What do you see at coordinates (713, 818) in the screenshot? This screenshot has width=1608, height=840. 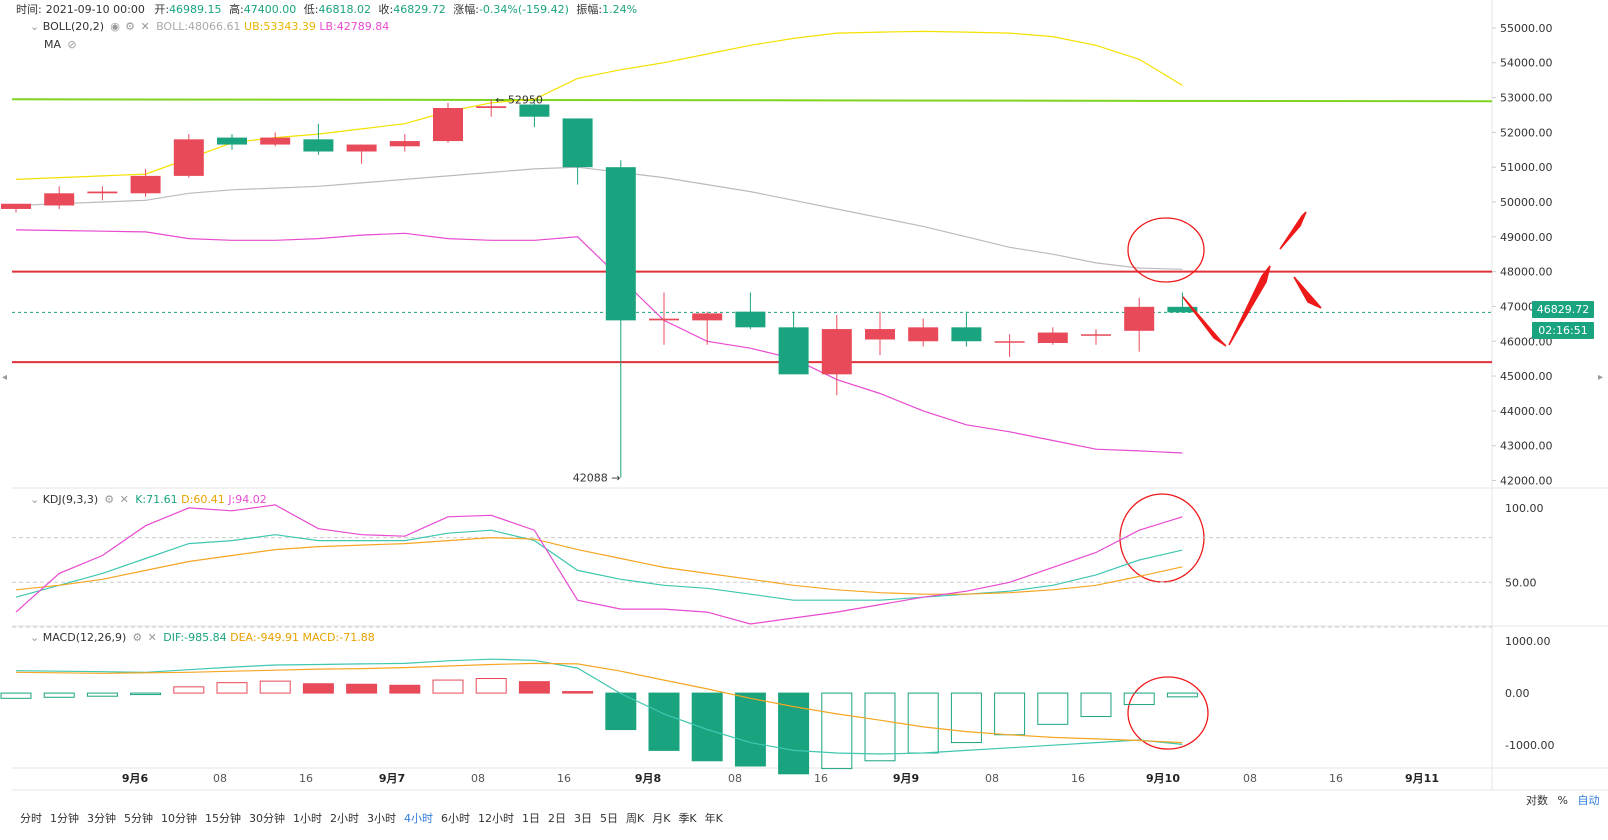 I see `timeframe-20: 年K` at bounding box center [713, 818].